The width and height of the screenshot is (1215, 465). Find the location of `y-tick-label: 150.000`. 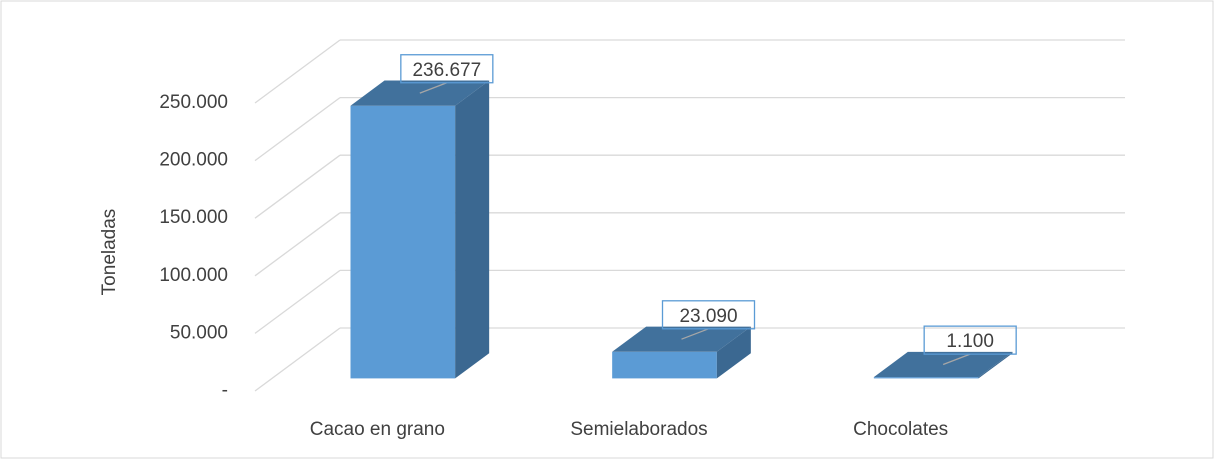

y-tick-label: 150.000 is located at coordinates (193, 217).